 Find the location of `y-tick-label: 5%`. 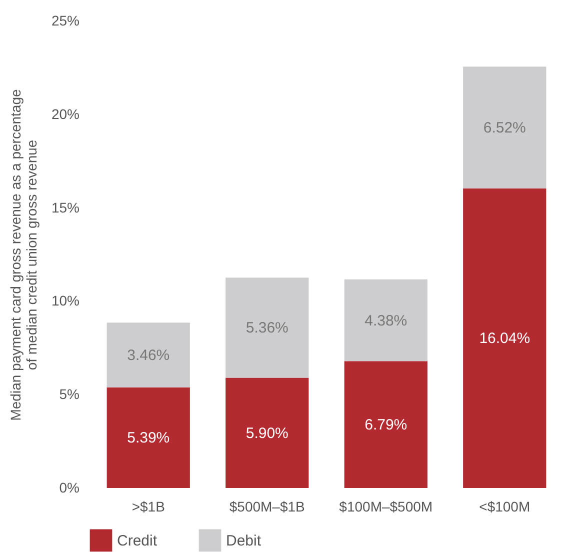

y-tick-label: 5% is located at coordinates (69, 394).